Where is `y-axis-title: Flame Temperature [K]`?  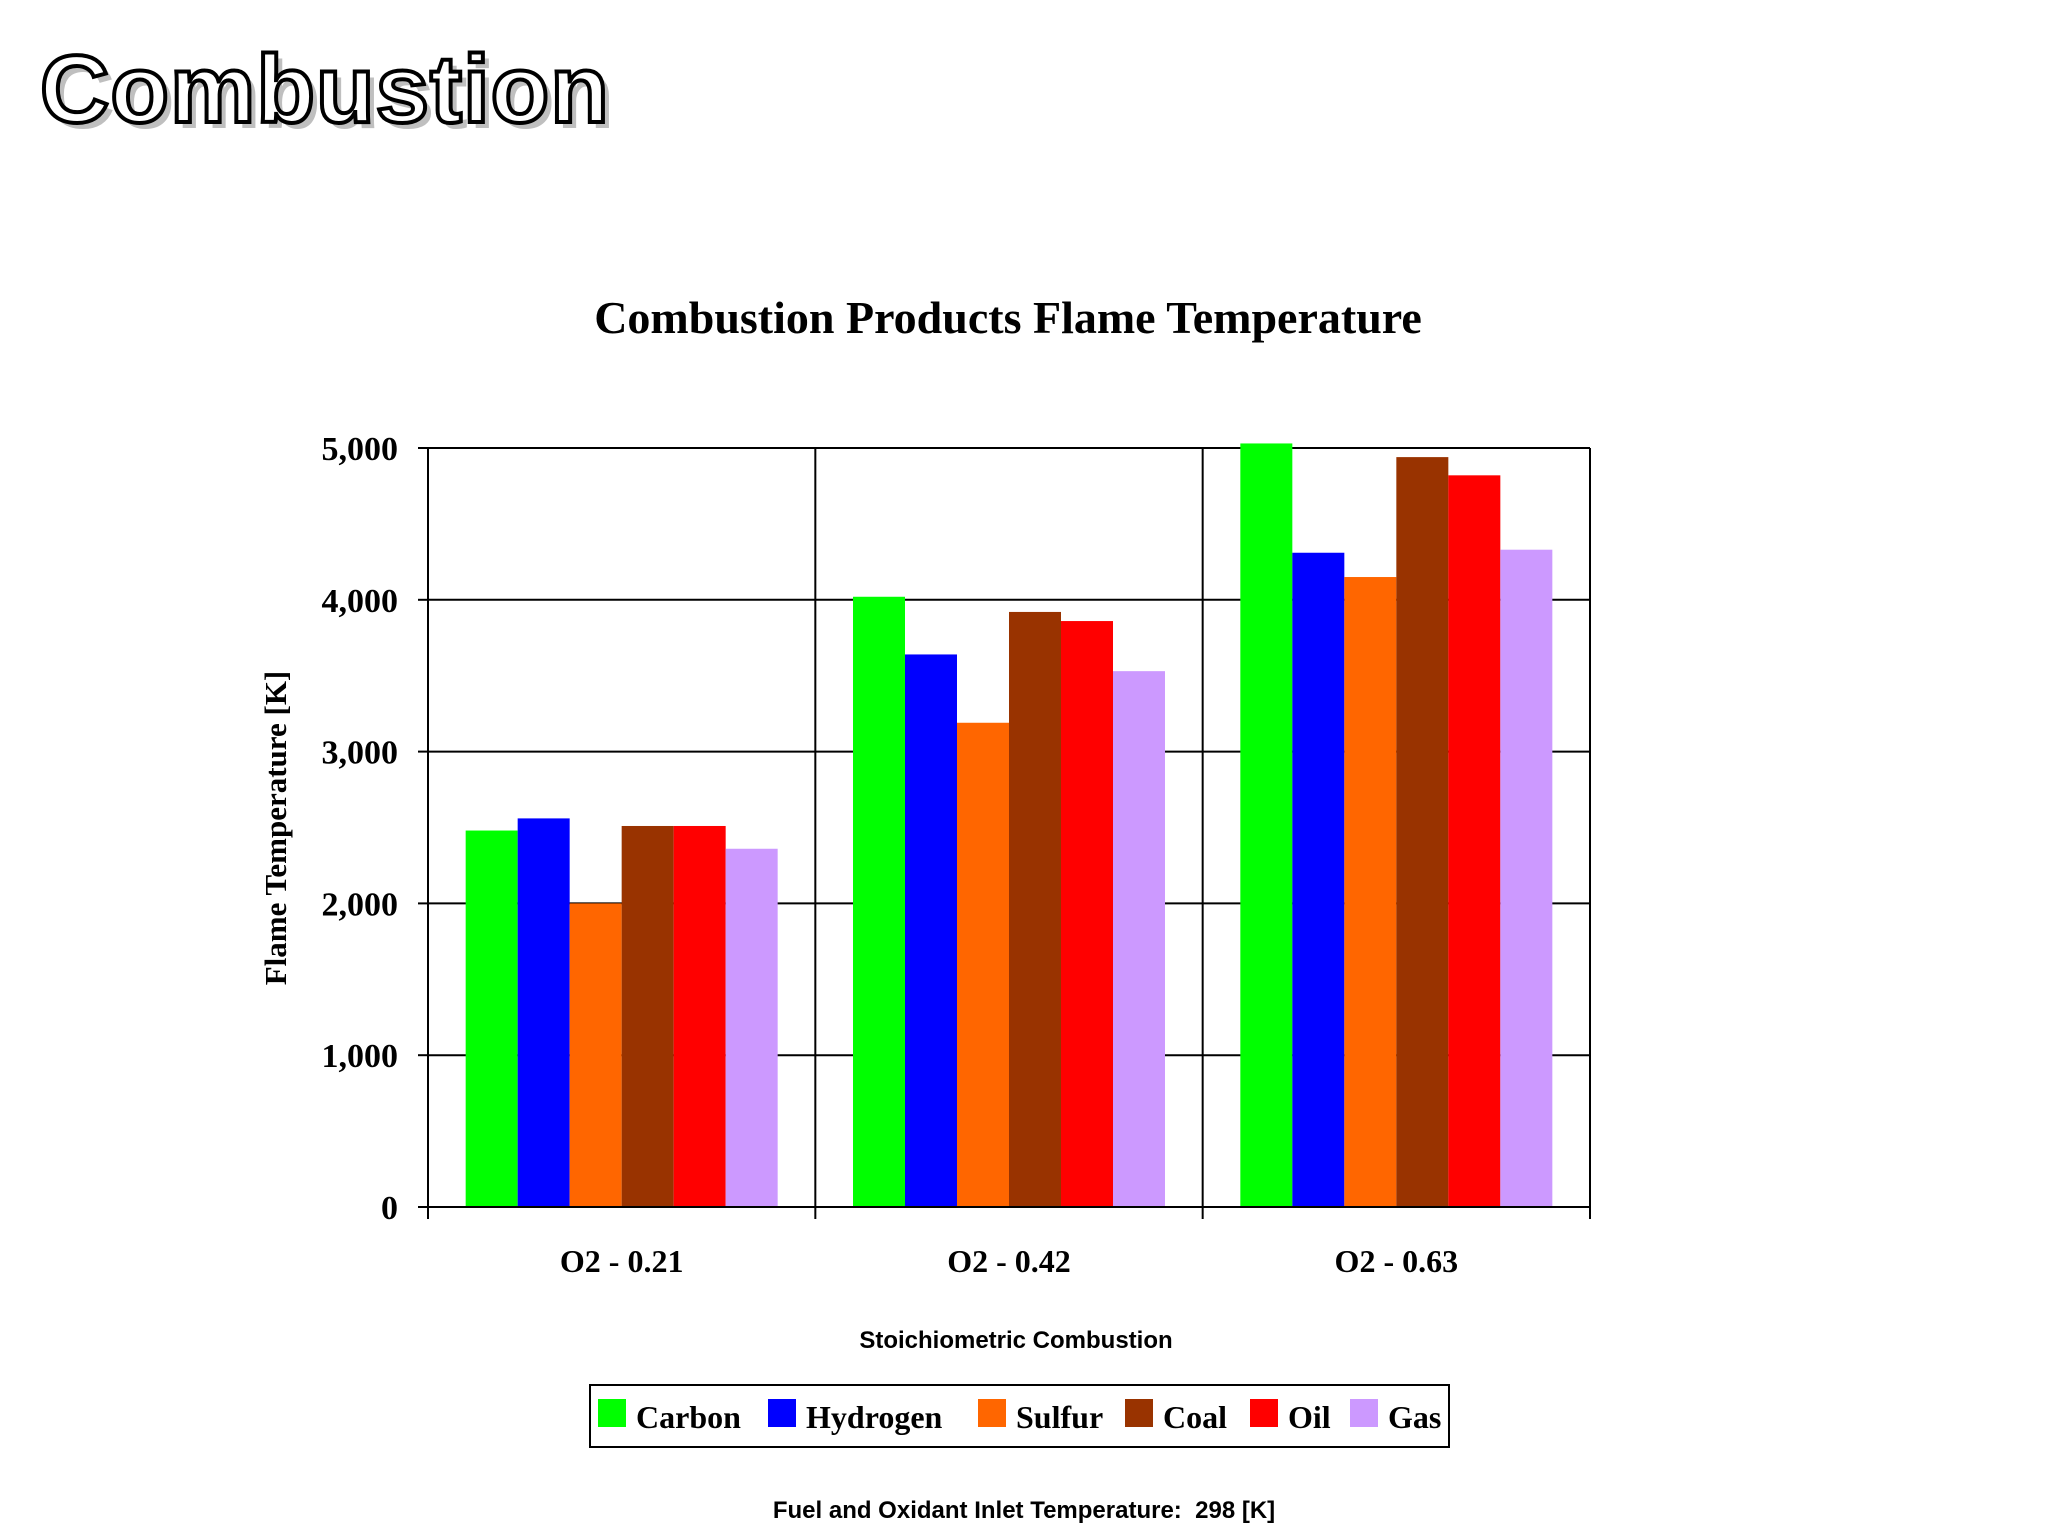 y-axis-title: Flame Temperature [K] is located at coordinates (275, 828).